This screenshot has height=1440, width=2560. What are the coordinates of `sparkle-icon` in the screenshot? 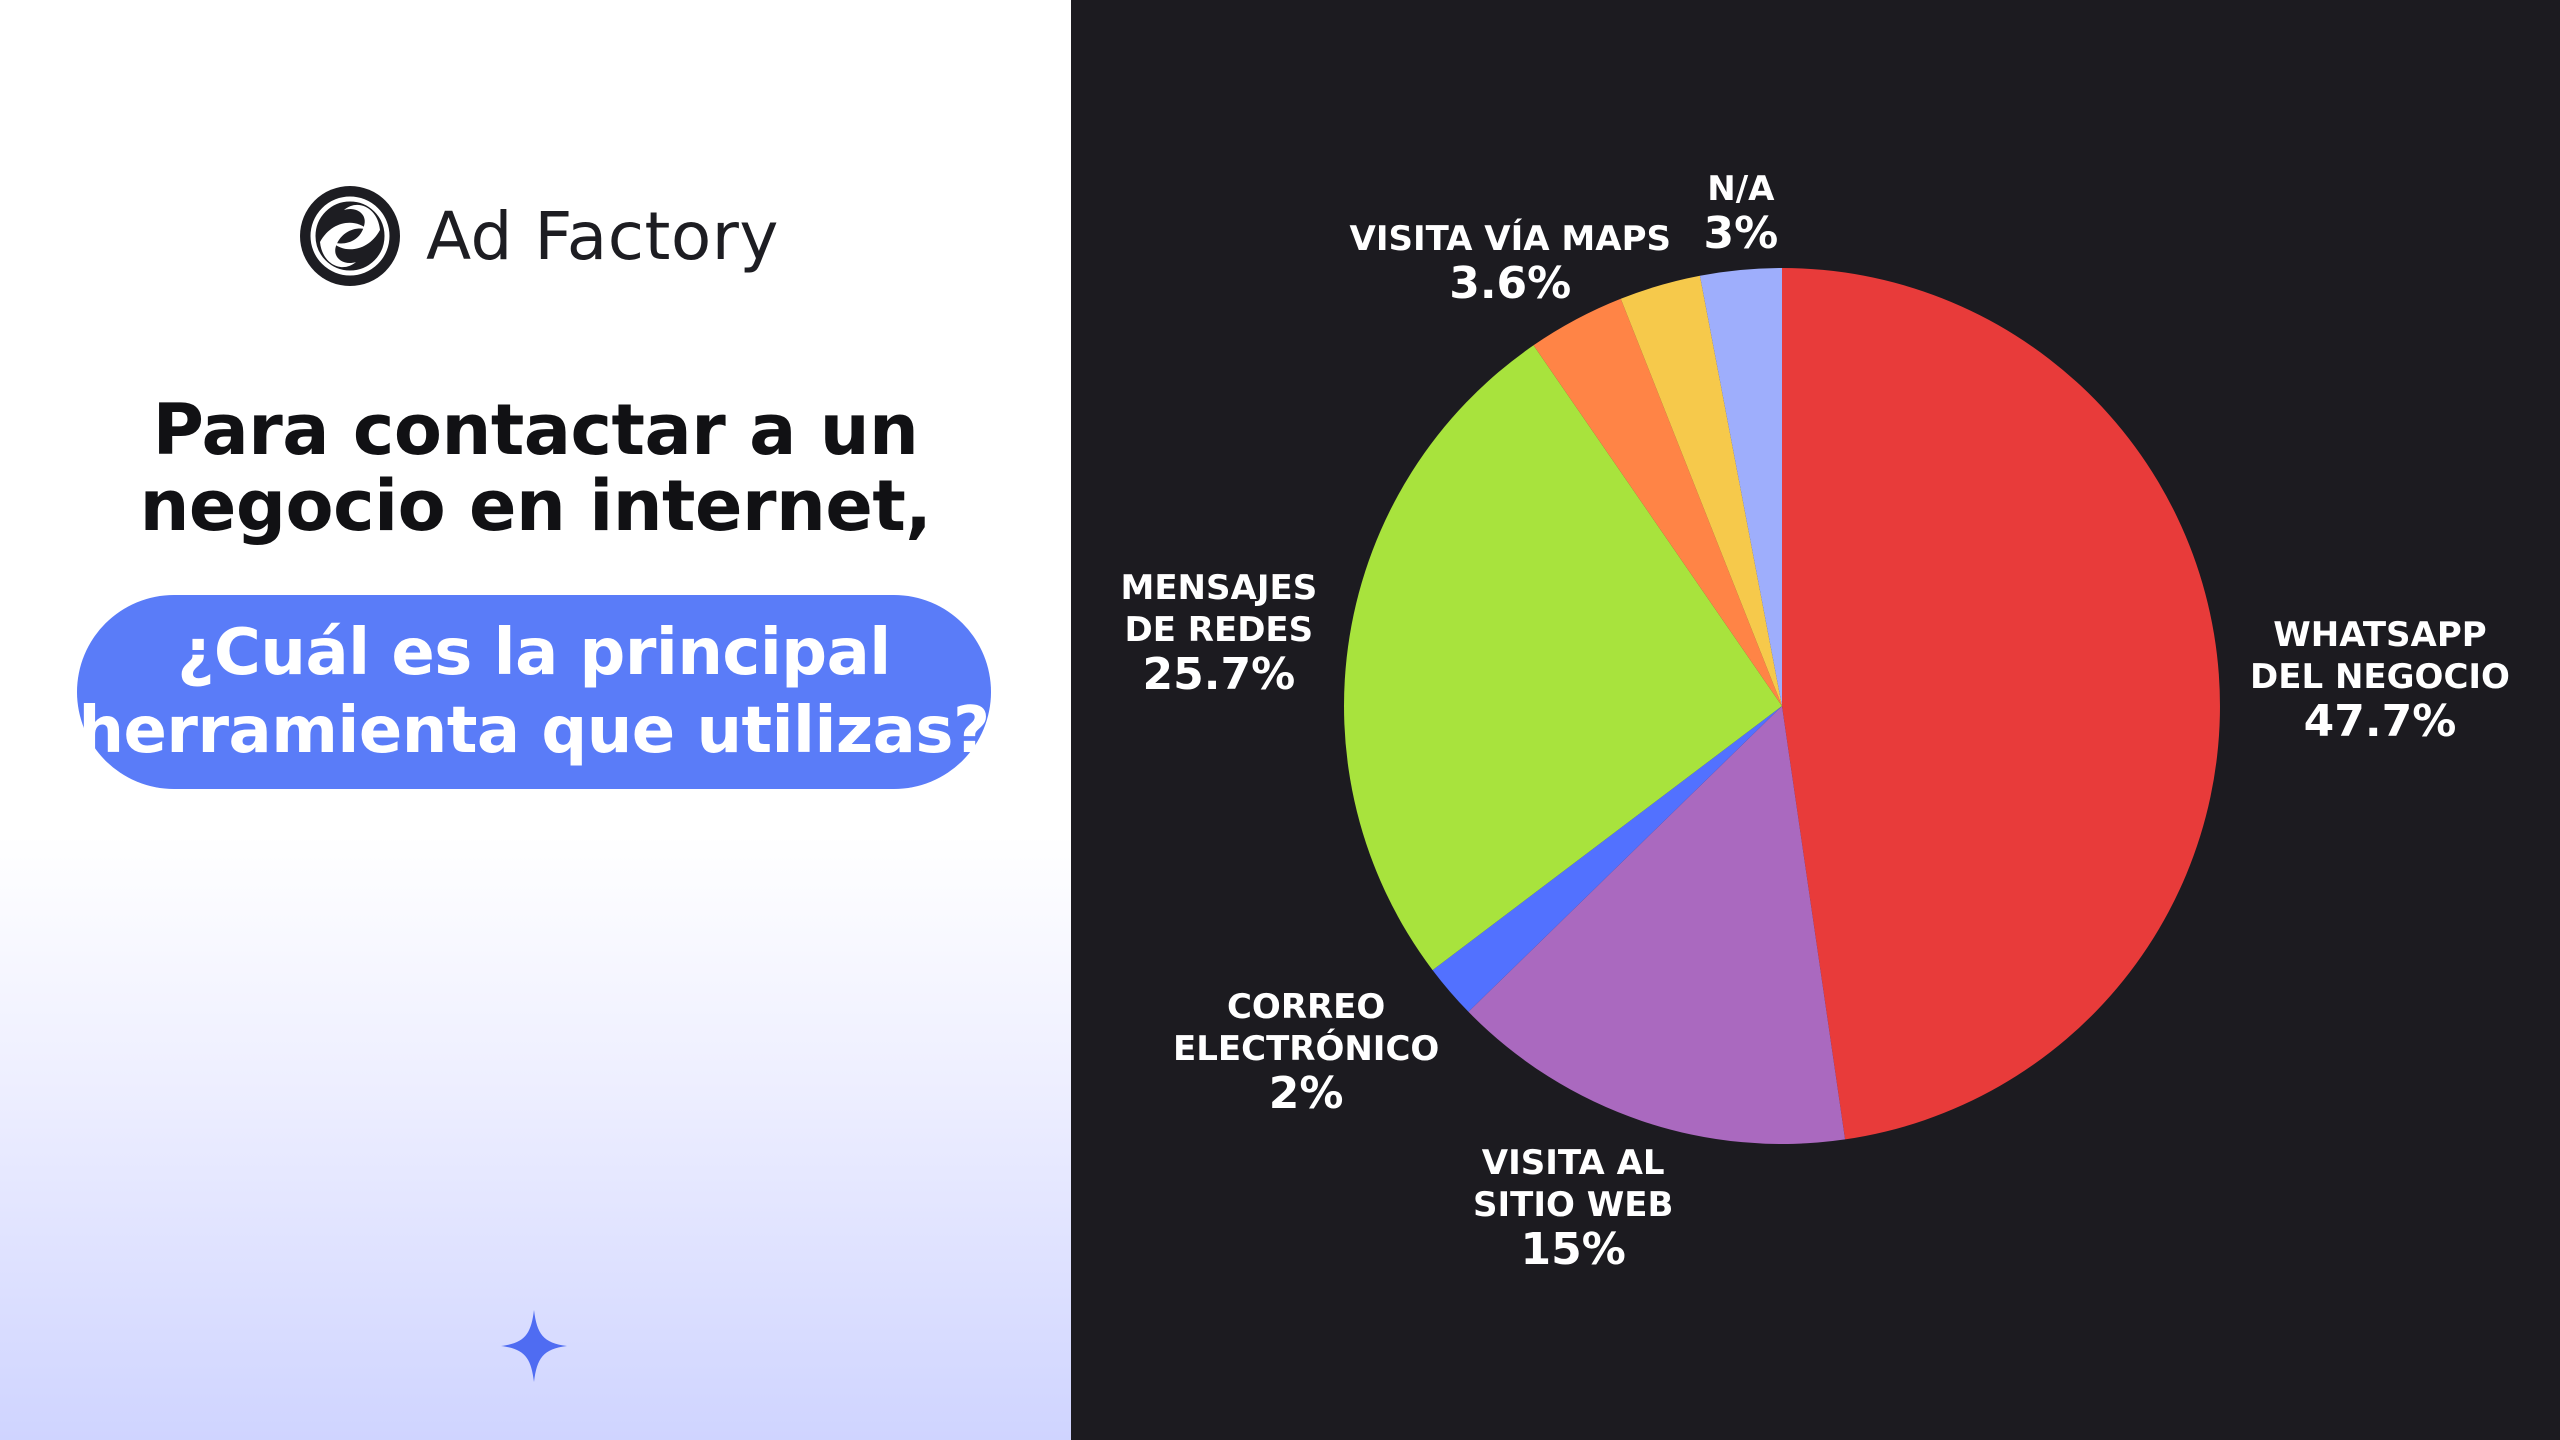 It's located at (534, 1346).